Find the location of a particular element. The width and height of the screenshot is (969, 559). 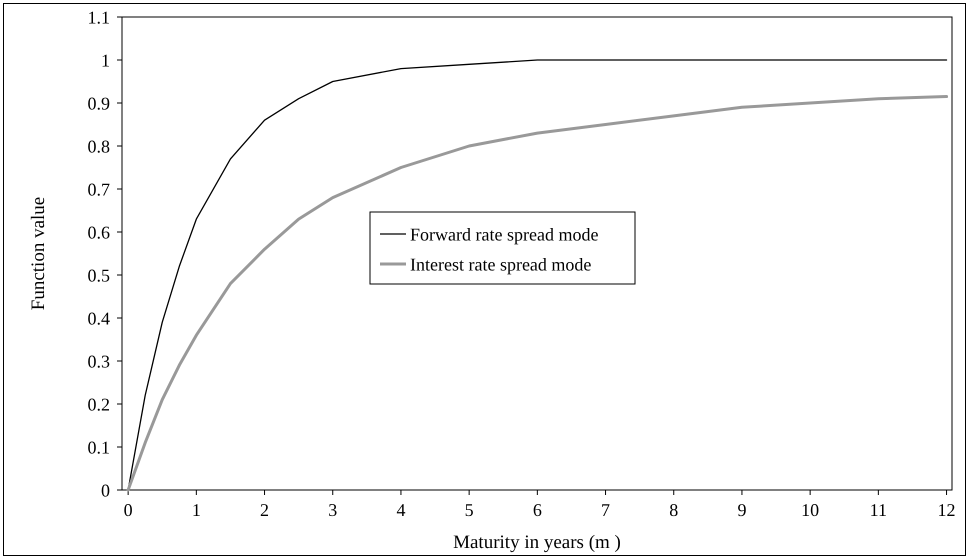

y-tick-label: 0.4 is located at coordinates (99, 318).